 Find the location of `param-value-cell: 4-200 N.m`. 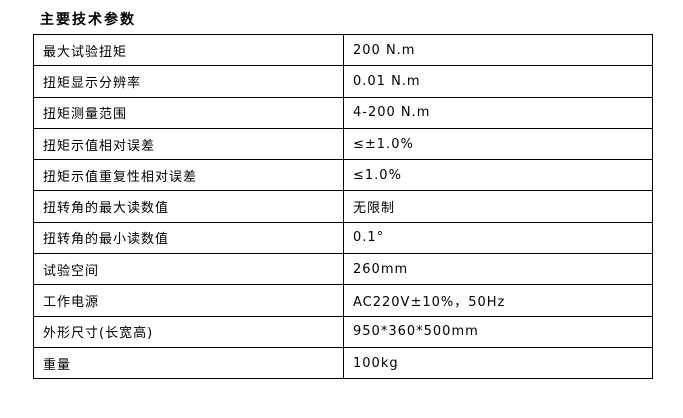

param-value-cell: 4-200 N.m is located at coordinates (498, 112).